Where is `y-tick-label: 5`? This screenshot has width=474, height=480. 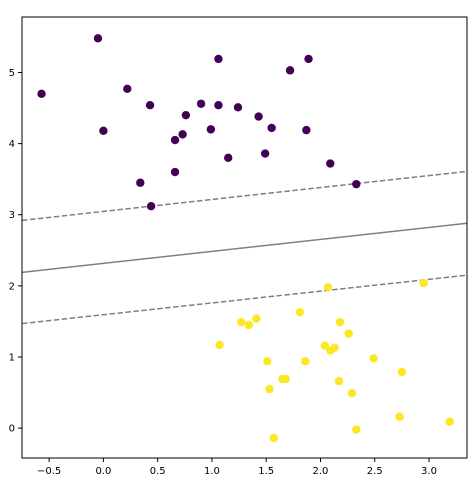 y-tick-label: 5 is located at coordinates (12, 73).